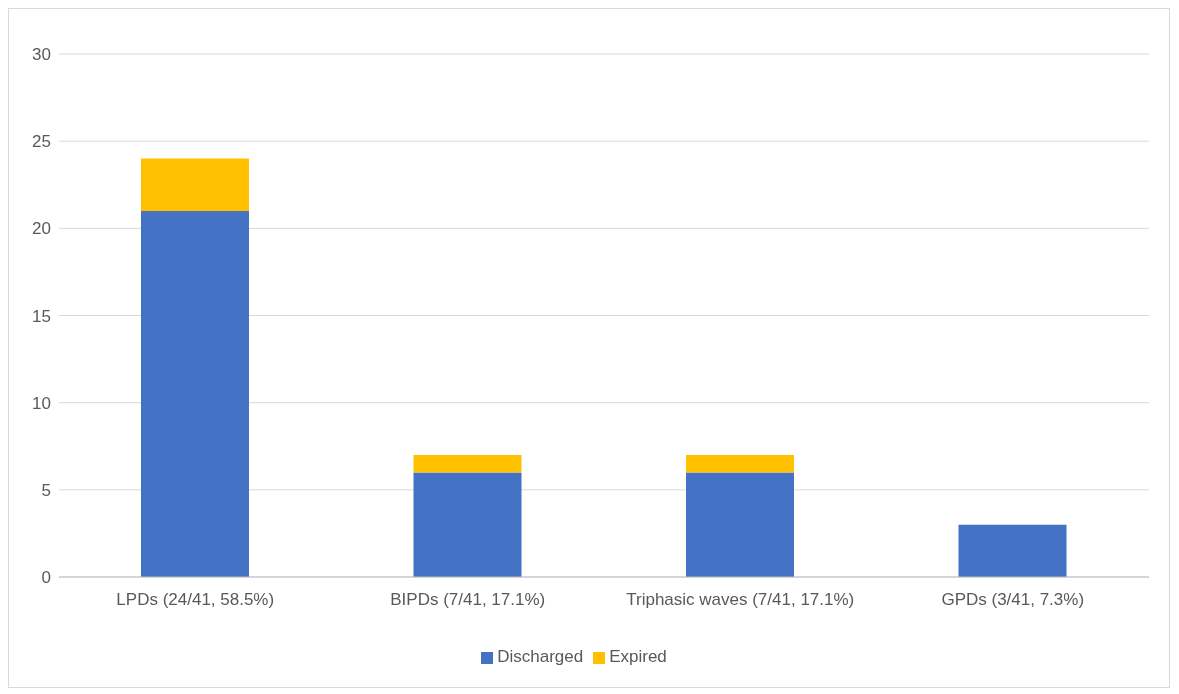 Image resolution: width=1179 pixels, height=694 pixels. What do you see at coordinates (195, 600) in the screenshot?
I see `x-tick-label: LPDs (24/41, 58.5%)` at bounding box center [195, 600].